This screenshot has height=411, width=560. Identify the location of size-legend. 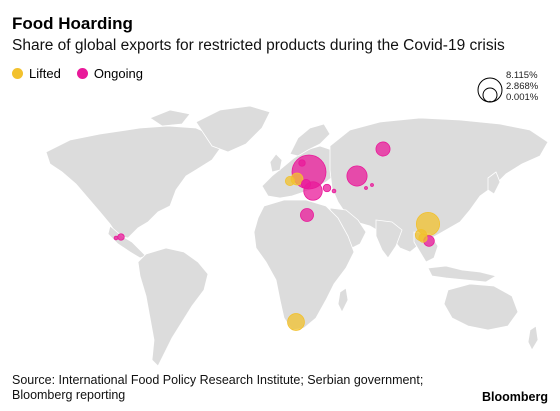
(490, 90).